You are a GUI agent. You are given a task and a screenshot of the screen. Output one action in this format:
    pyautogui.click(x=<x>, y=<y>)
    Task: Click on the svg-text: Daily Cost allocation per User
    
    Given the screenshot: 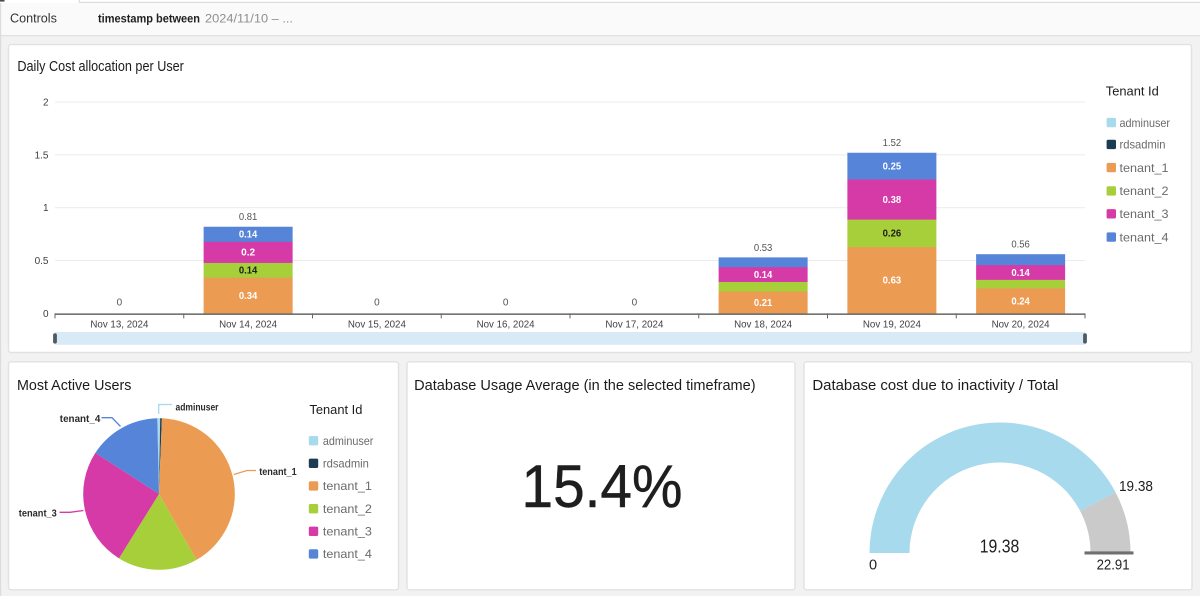 What is the action you would take?
    pyautogui.click(x=100, y=67)
    